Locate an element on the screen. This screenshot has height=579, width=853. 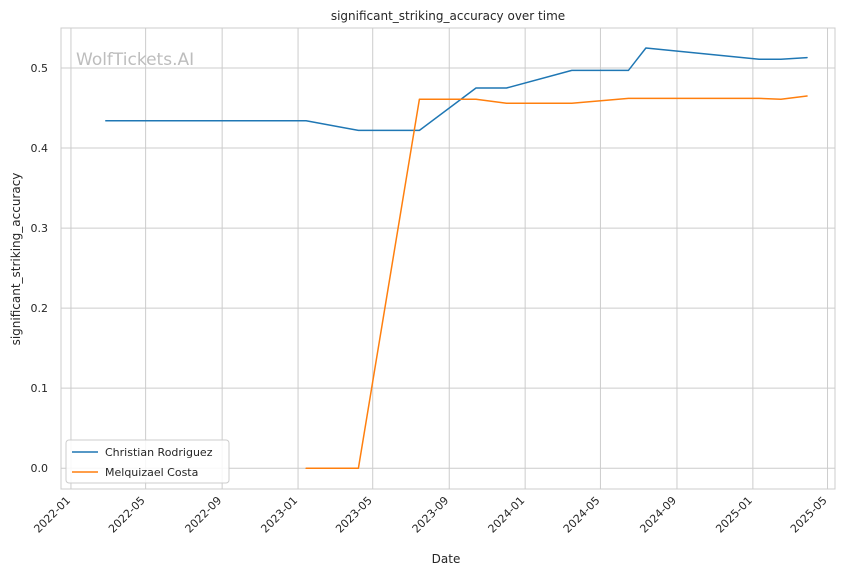
y-tick-label: 0.1 is located at coordinates (40, 388).